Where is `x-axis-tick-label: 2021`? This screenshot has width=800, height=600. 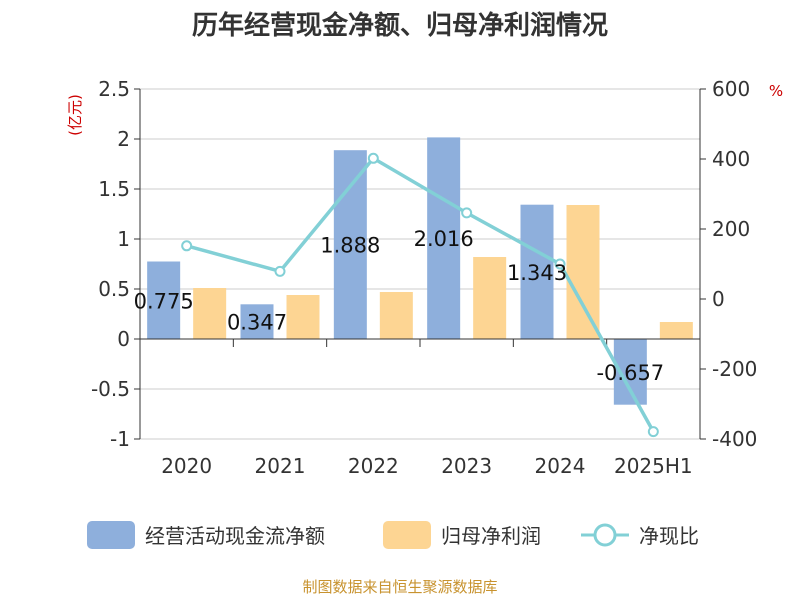
x-axis-tick-label: 2021 is located at coordinates (280, 466).